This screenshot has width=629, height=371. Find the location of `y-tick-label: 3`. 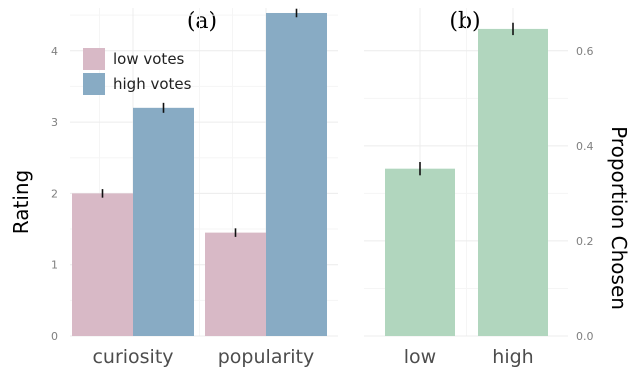

y-tick-label: 3 is located at coordinates (54, 122).